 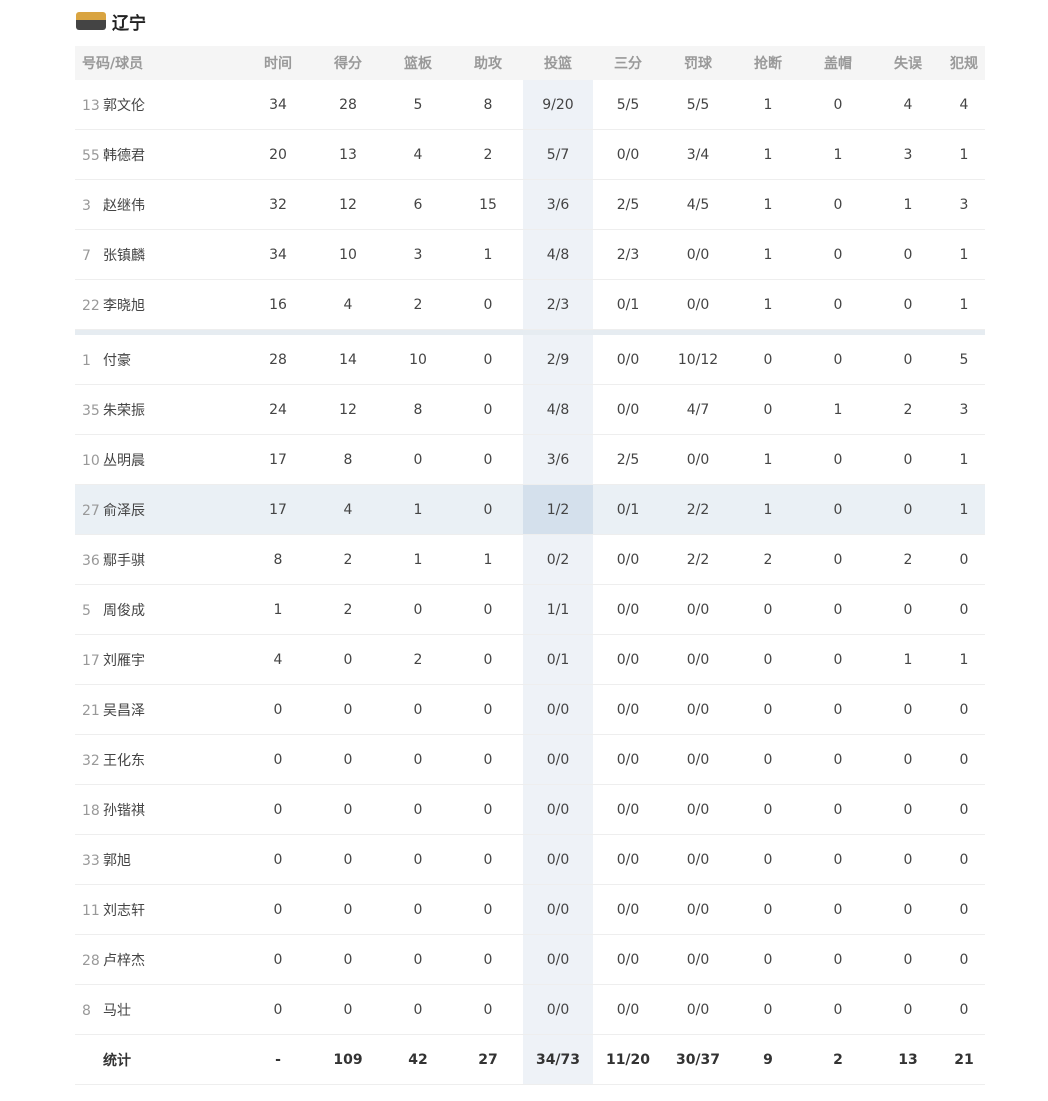 I want to click on player-name: 吴昌泽, so click(x=124, y=710).